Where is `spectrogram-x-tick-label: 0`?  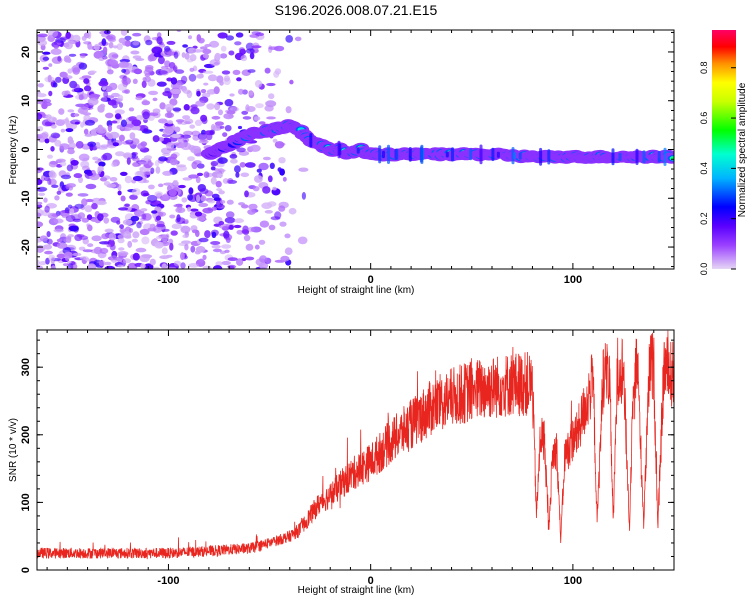 spectrogram-x-tick-label: 0 is located at coordinates (371, 280).